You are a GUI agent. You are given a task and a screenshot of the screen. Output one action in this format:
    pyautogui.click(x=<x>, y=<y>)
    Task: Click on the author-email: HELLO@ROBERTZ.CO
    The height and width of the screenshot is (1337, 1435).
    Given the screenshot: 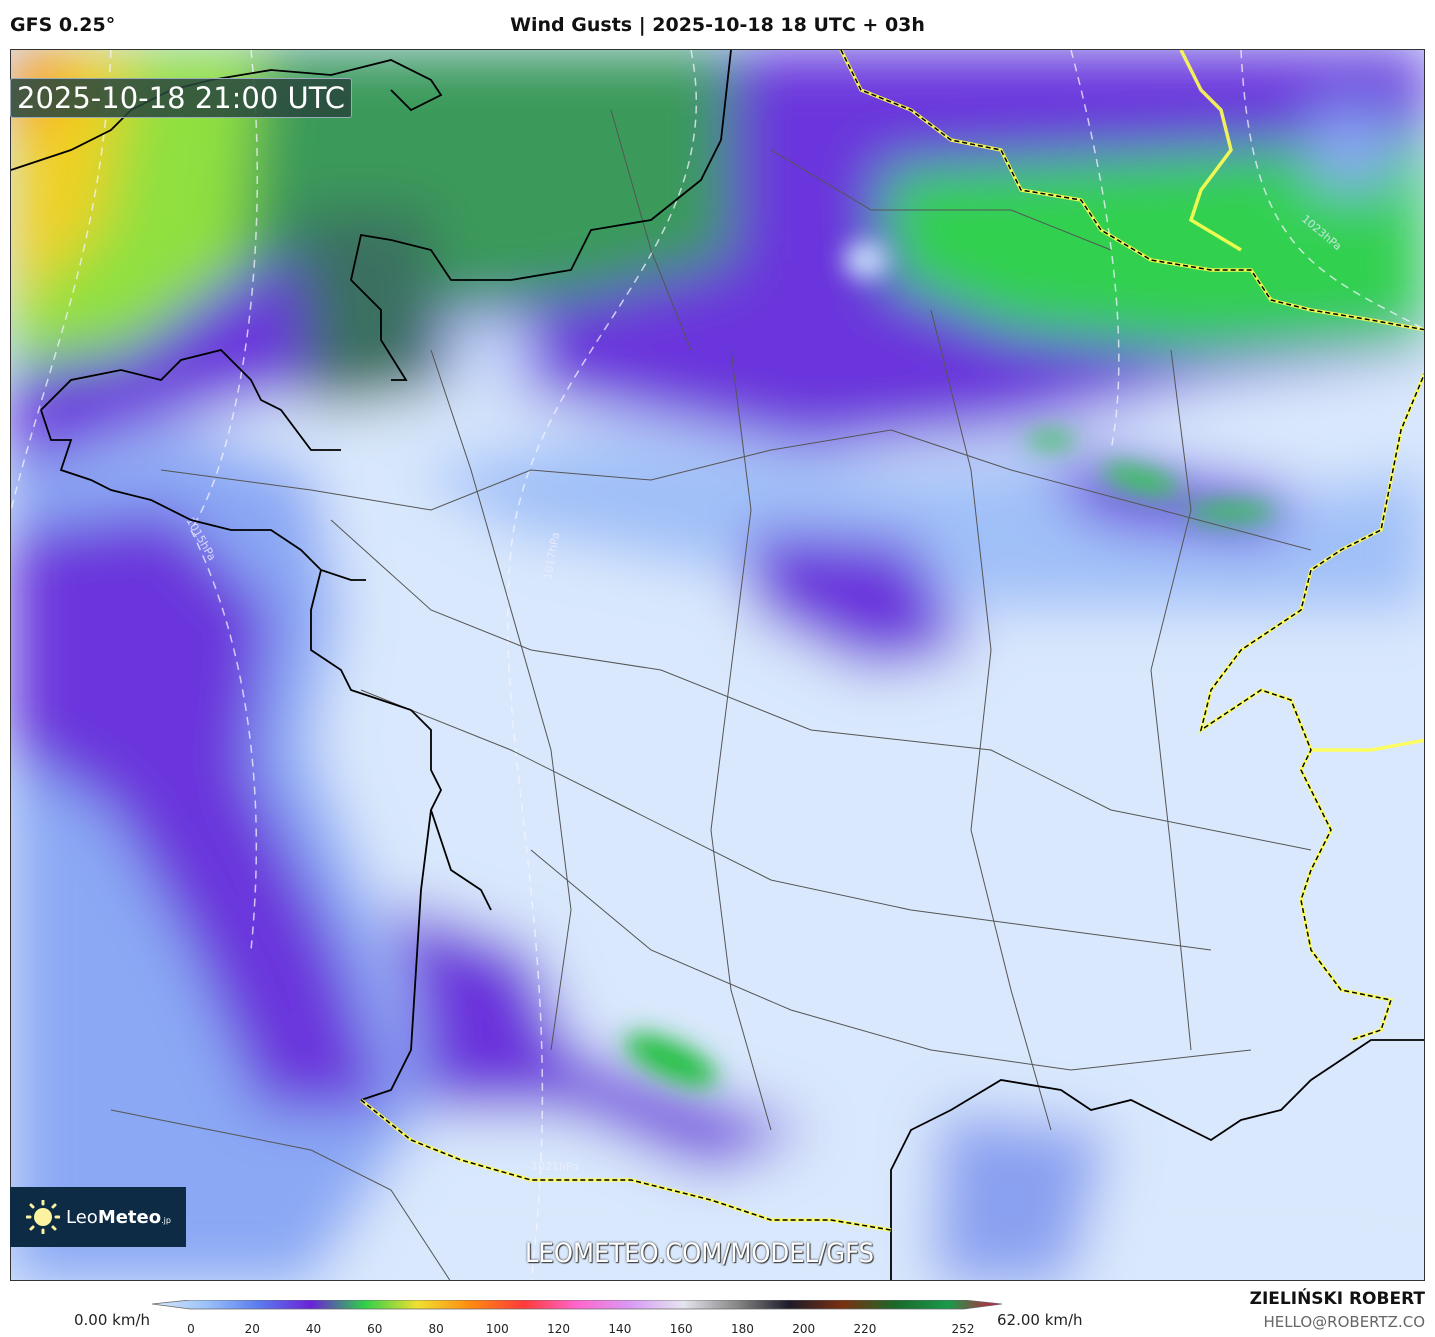 What is the action you would take?
    pyautogui.click(x=1344, y=1322)
    